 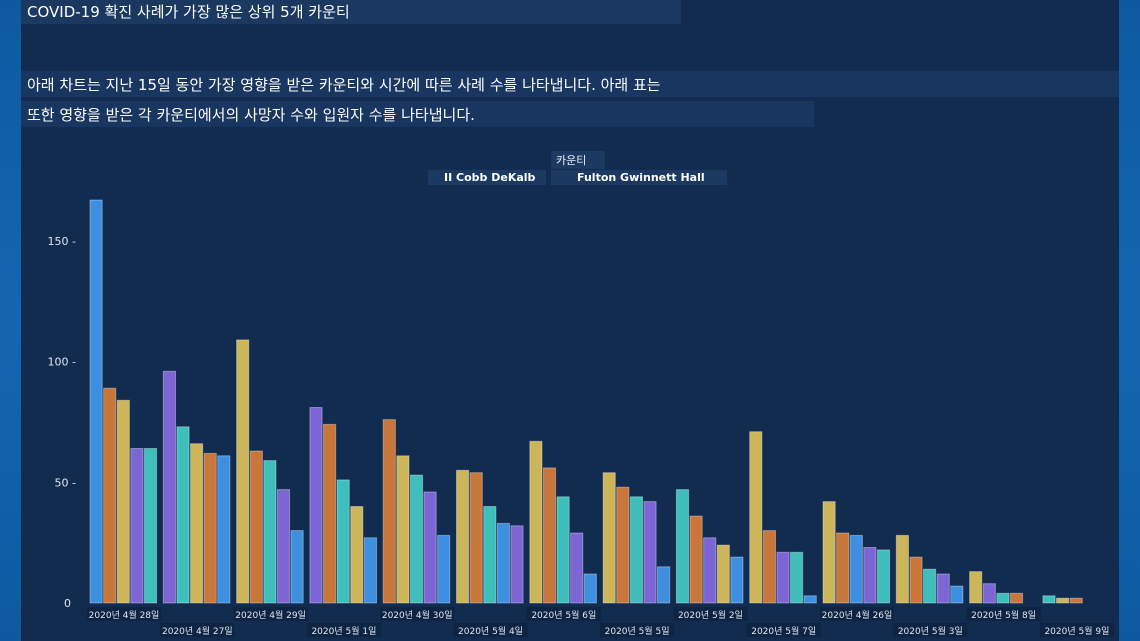 What do you see at coordinates (490, 177) in the screenshot?
I see `legend-entries-a: II Cobb DeKalb` at bounding box center [490, 177].